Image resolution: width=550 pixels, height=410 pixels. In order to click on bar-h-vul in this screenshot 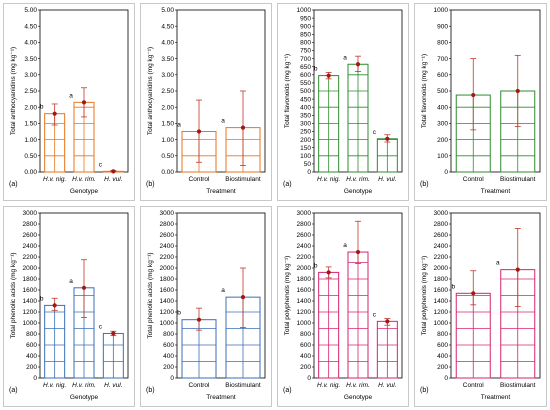, I will do `click(387, 153)`.